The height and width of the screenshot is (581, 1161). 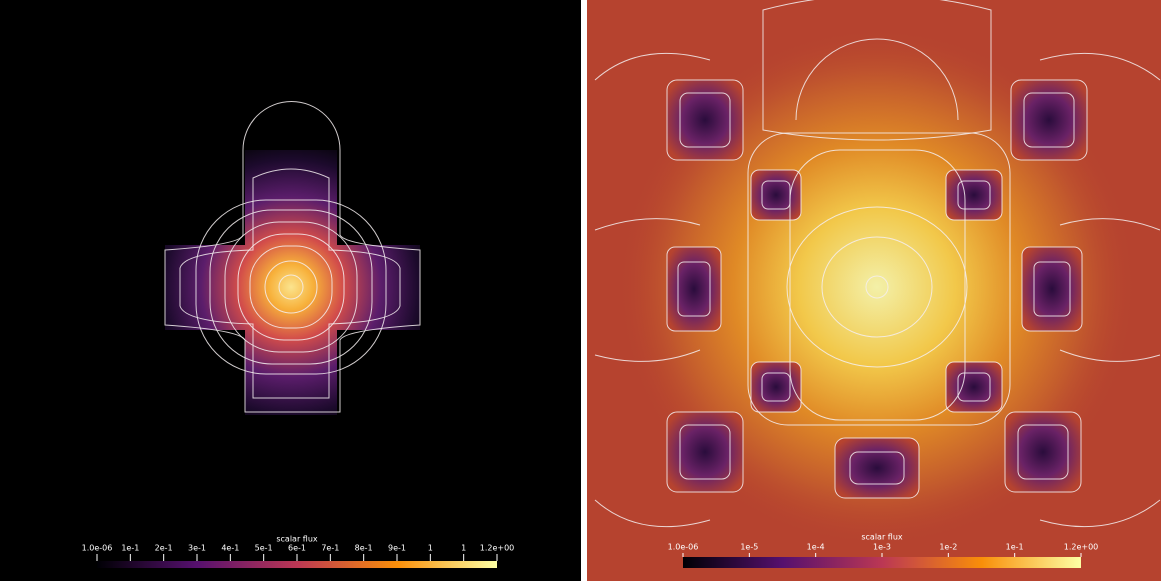 What do you see at coordinates (749, 547) in the screenshot?
I see `colorbar-tick-label: 1e-5` at bounding box center [749, 547].